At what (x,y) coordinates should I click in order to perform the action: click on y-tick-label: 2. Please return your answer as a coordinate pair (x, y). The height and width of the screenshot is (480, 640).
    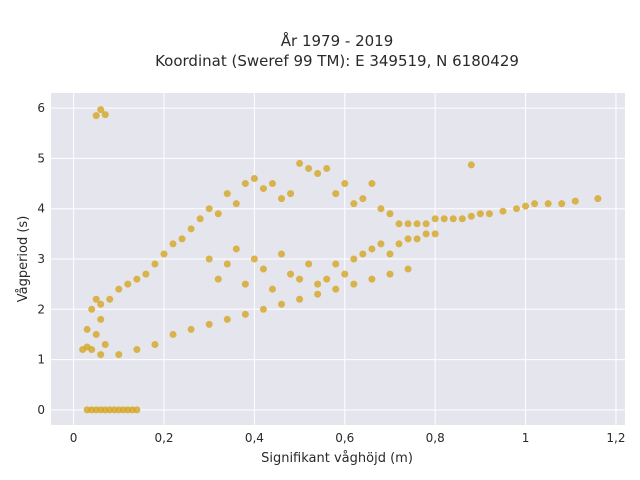
    Looking at the image, I should click on (41, 309).